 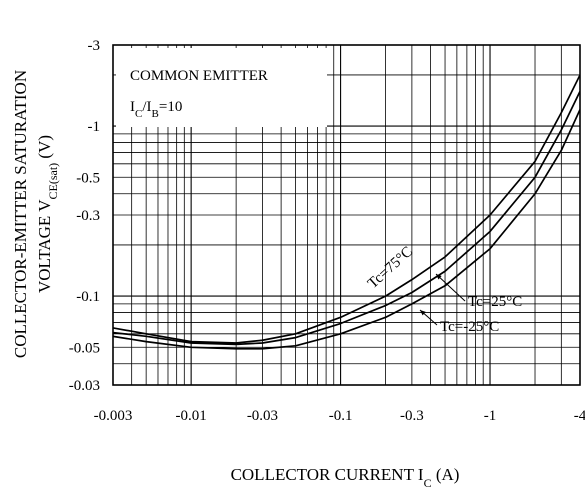 I want to click on series-label-2: Tc=-25°C, so click(x=469, y=327).